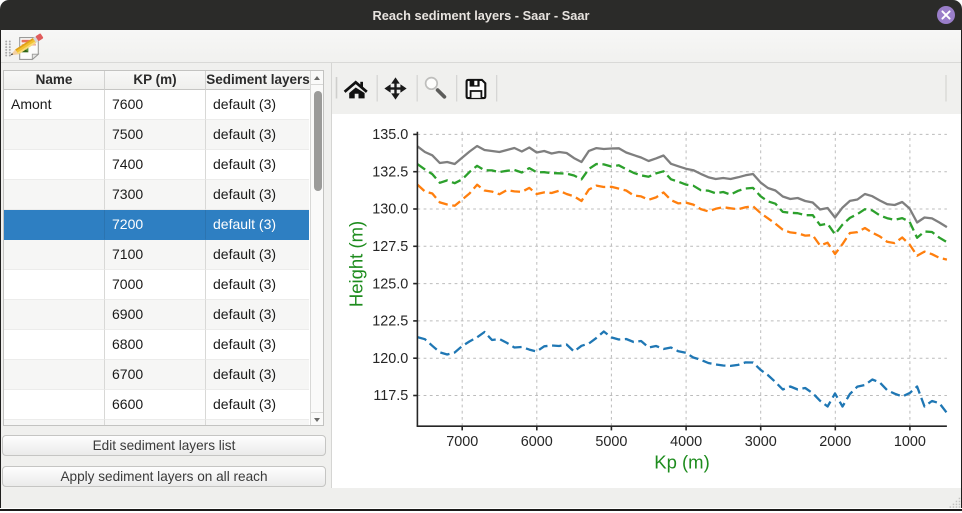  What do you see at coordinates (611, 442) in the screenshot?
I see `svg-text: 5000` at bounding box center [611, 442].